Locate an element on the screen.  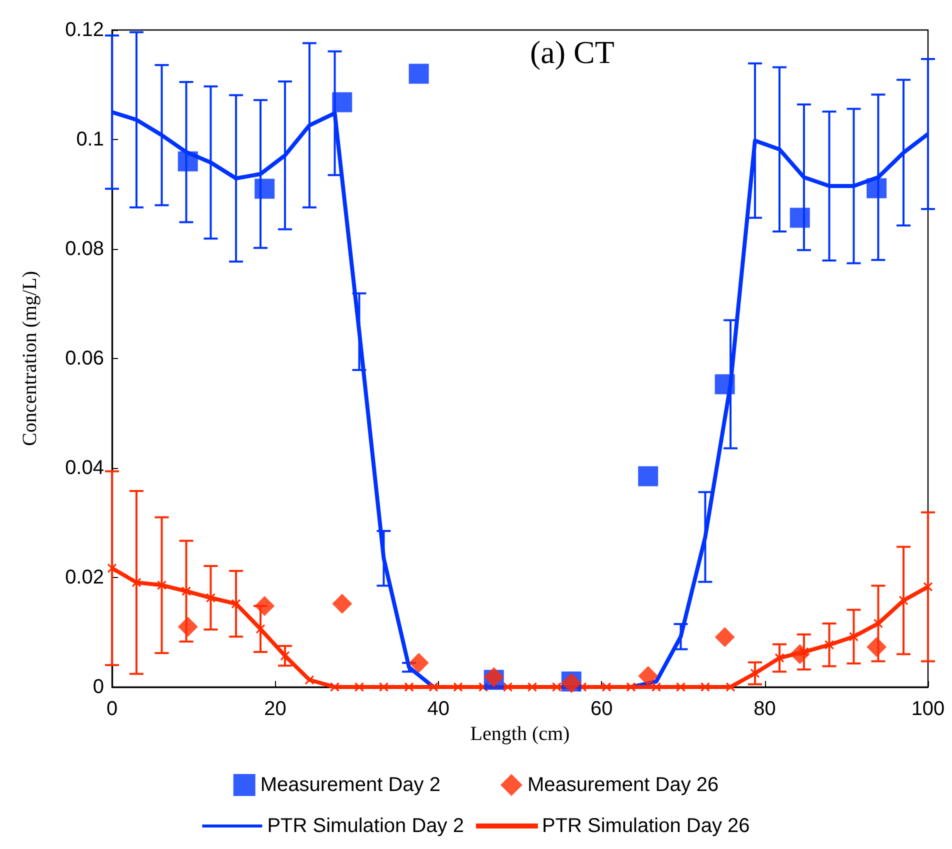
legend-label: PTR Simulation Day 2 is located at coordinates (365, 826).